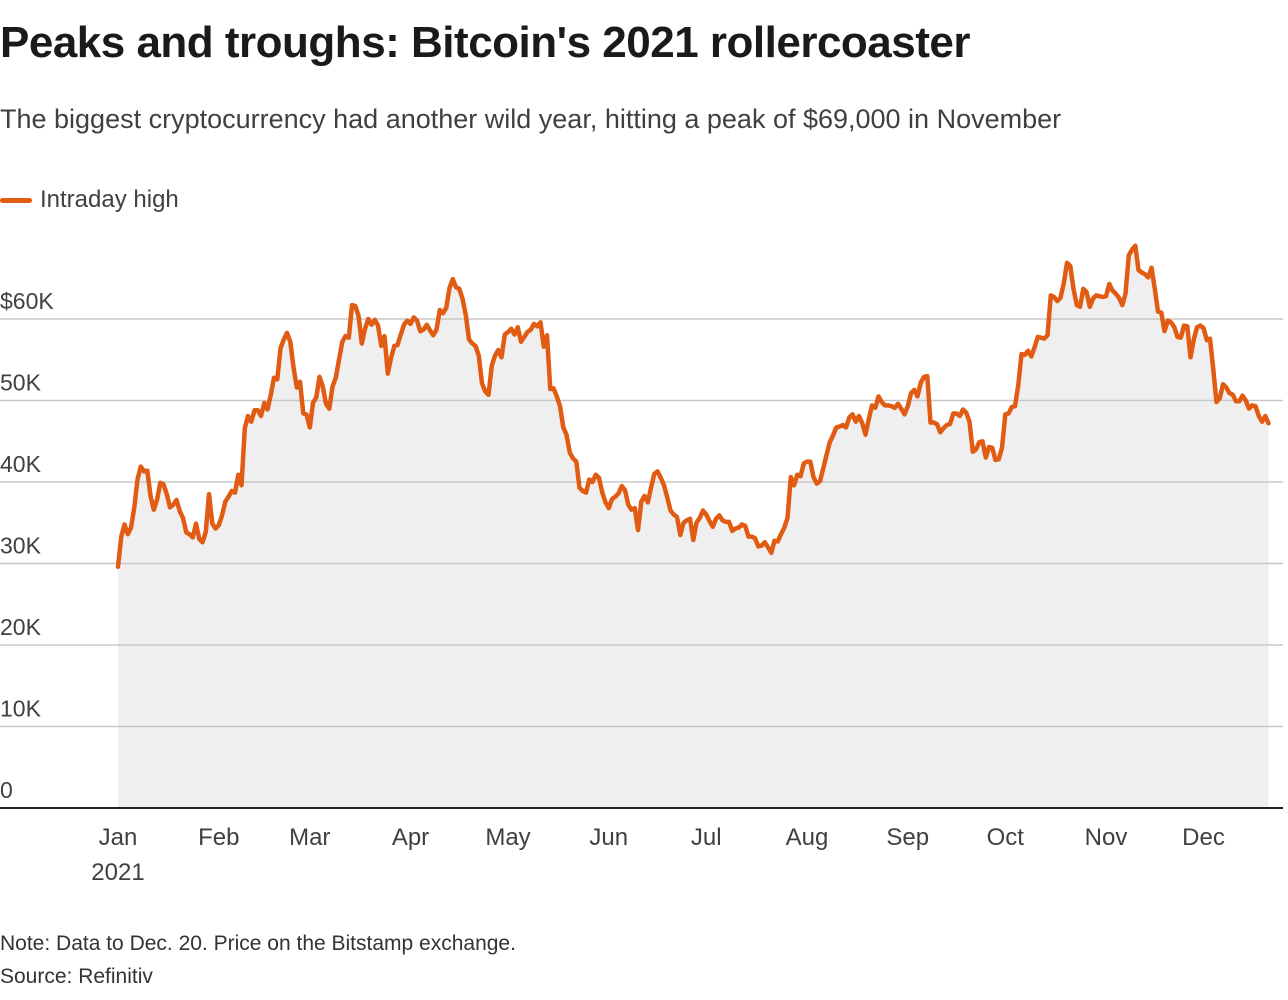 This screenshot has height=1000, width=1288. I want to click on legend-label: Intraday high, so click(109, 199).